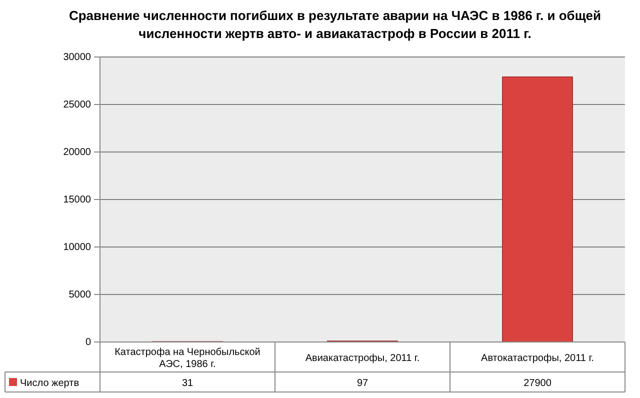  I want to click on x-tick-label: Катастрофа на Чернобыльской АЭС, 1986 г., so click(187, 358).